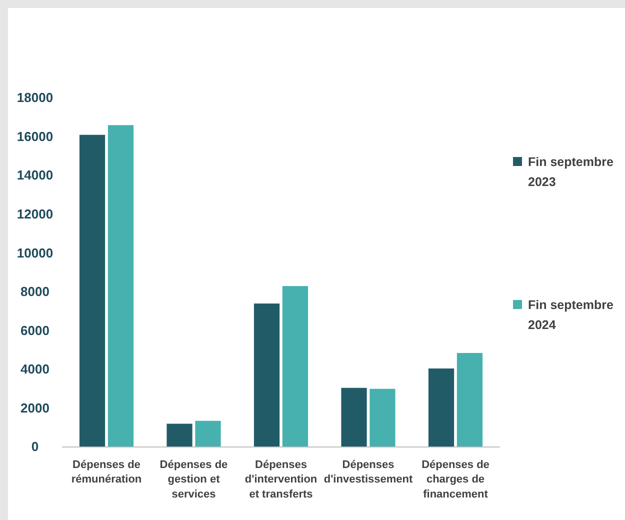 Image resolution: width=625 pixels, height=520 pixels. I want to click on y-tick-label: 6000, so click(35, 330).